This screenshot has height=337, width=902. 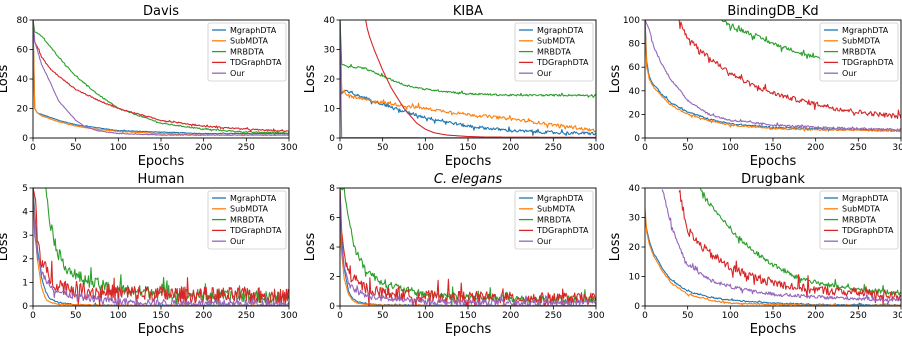 What do you see at coordinates (332, 278) in the screenshot?
I see `y-tick-label: 2` at bounding box center [332, 278].